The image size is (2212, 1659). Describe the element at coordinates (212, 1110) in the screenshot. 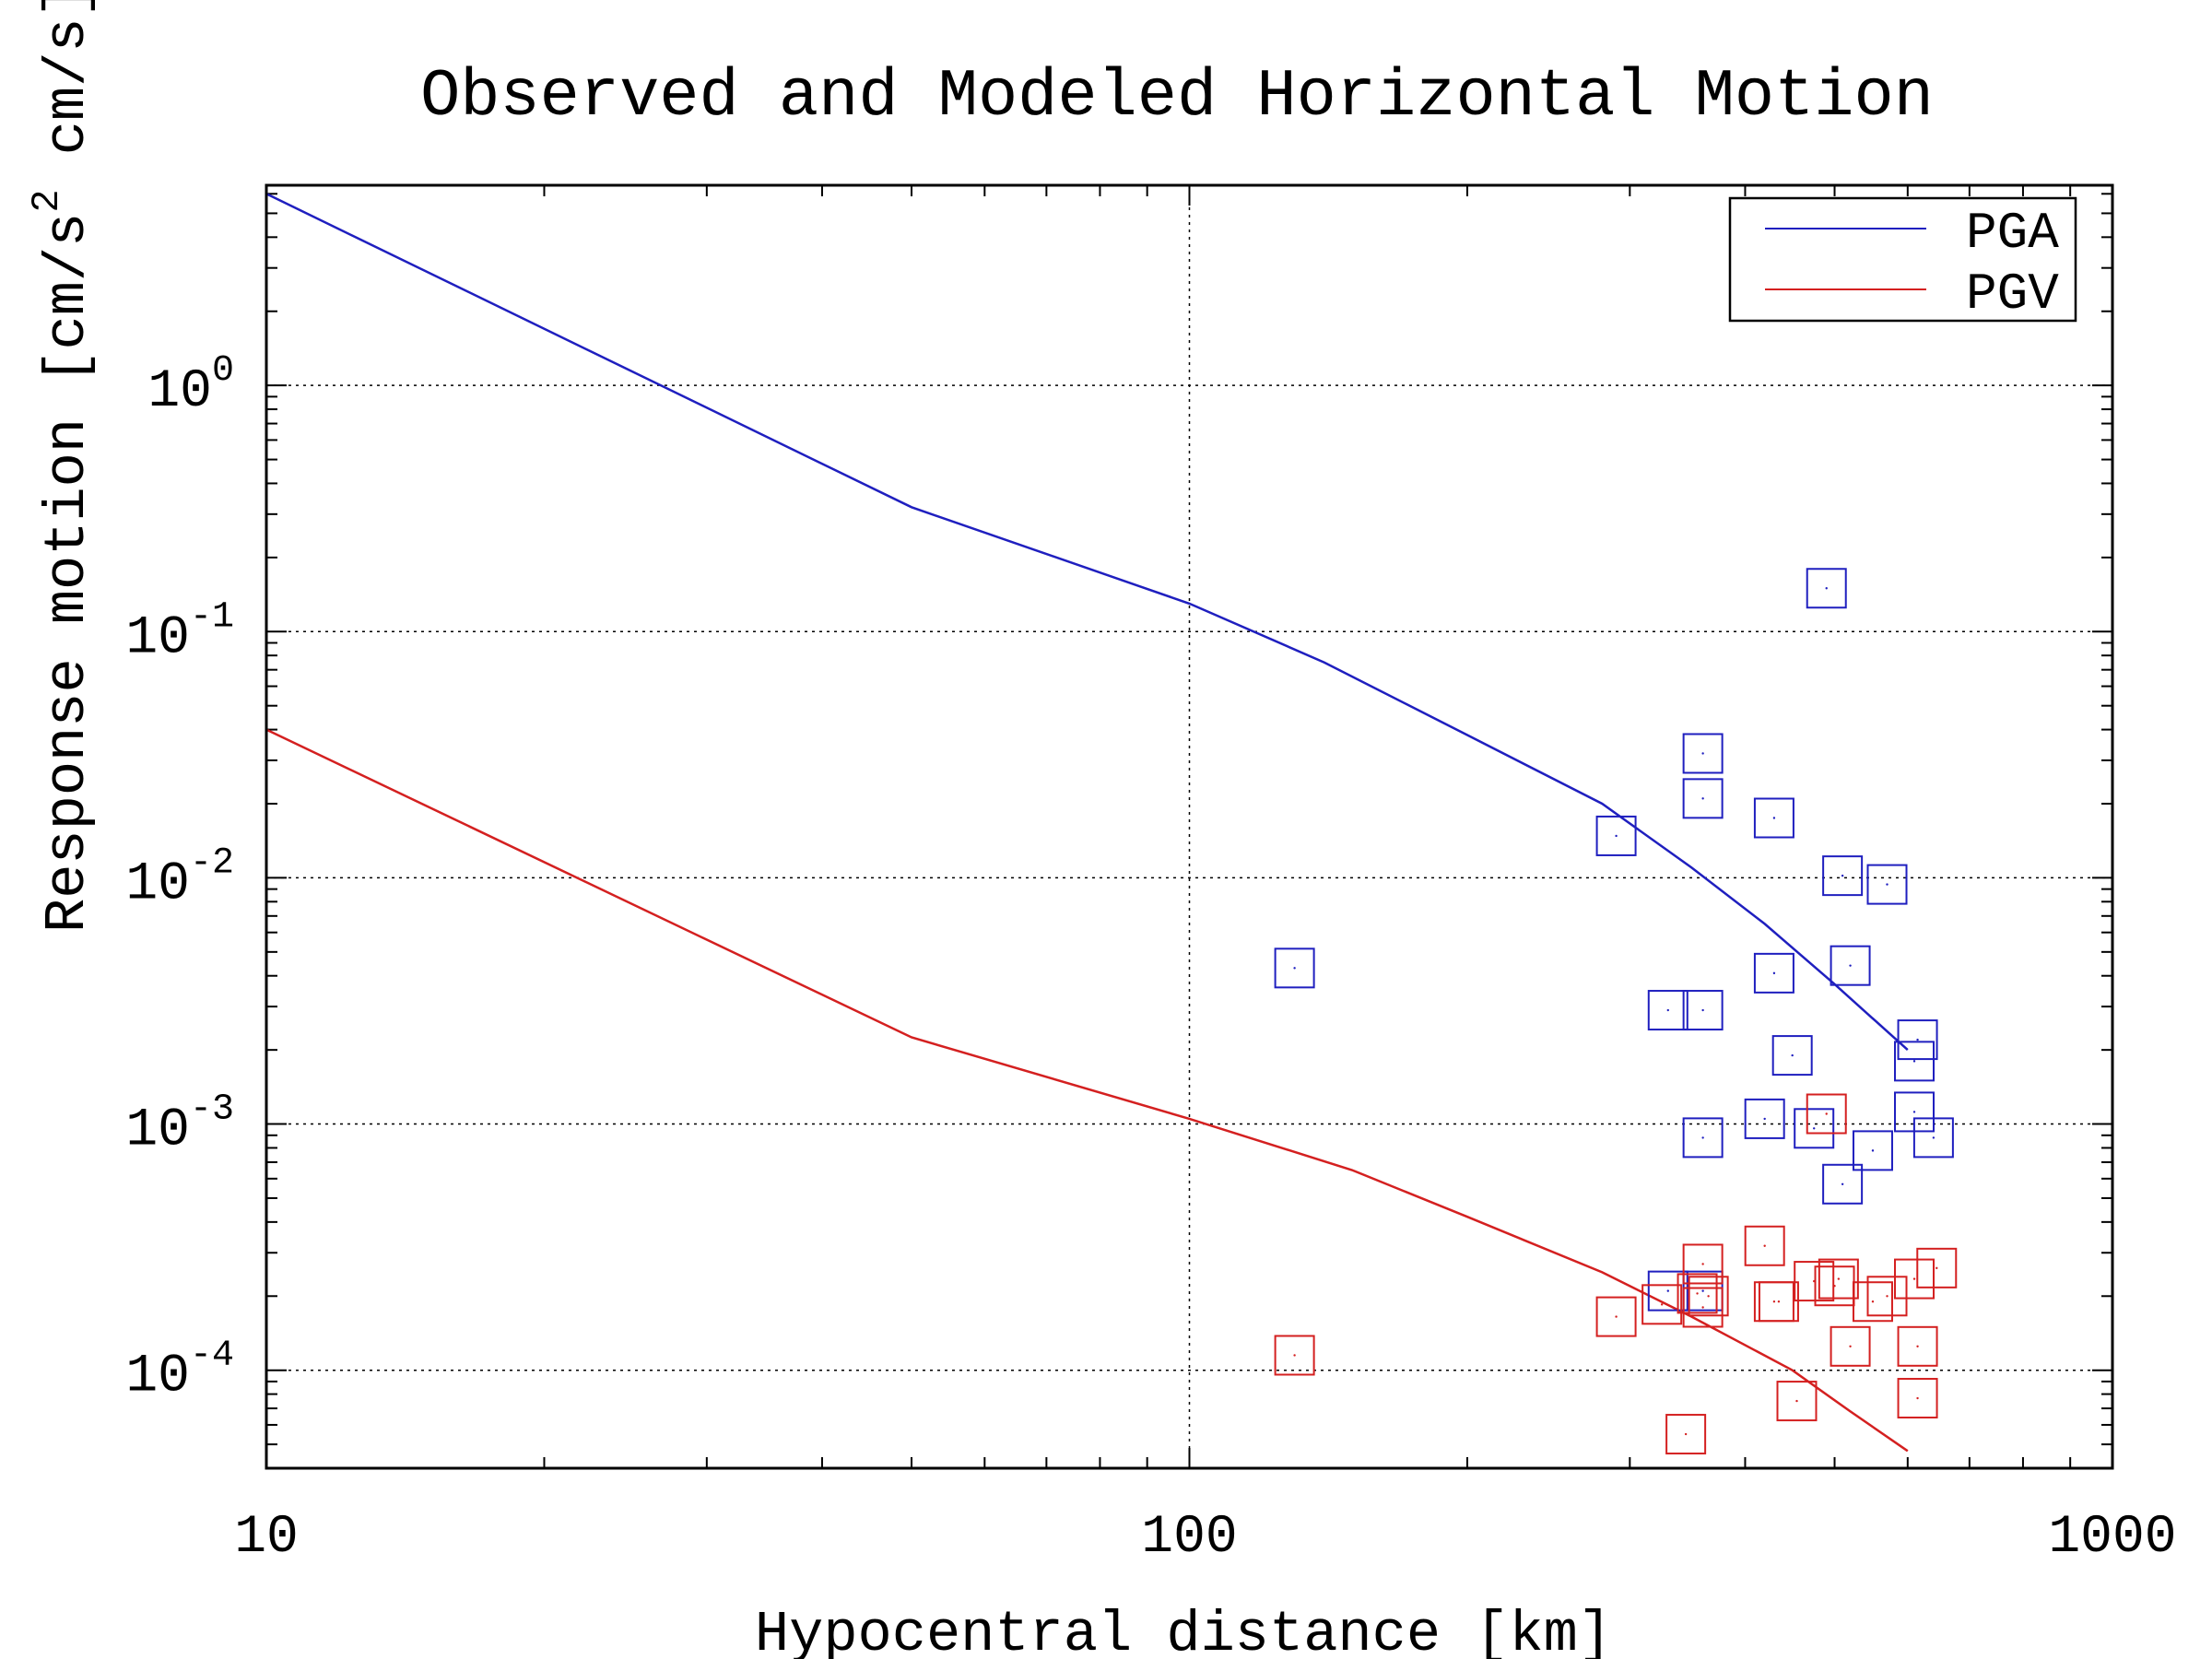

I see `y-tick-exponent: -3` at that location.